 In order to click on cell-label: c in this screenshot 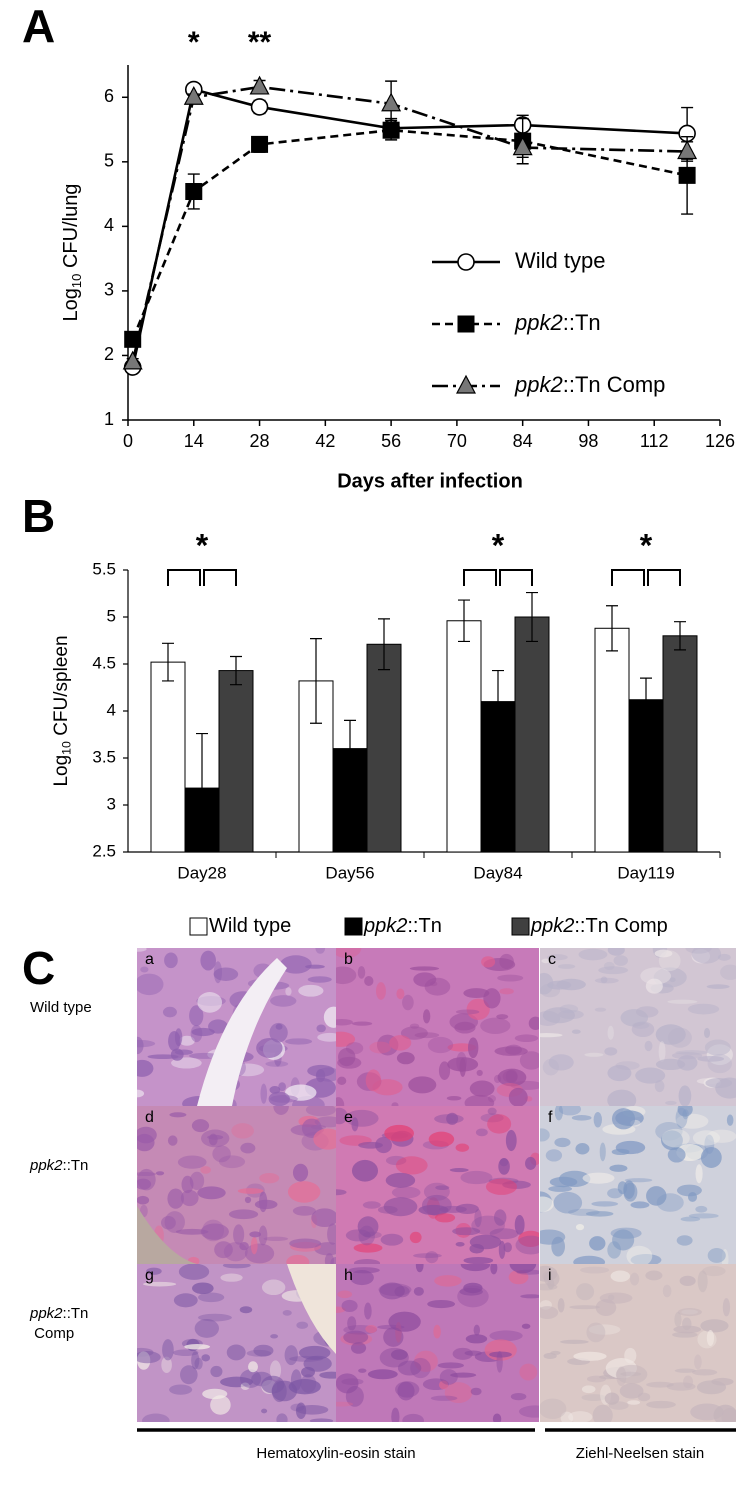, I will do `click(552, 959)`.